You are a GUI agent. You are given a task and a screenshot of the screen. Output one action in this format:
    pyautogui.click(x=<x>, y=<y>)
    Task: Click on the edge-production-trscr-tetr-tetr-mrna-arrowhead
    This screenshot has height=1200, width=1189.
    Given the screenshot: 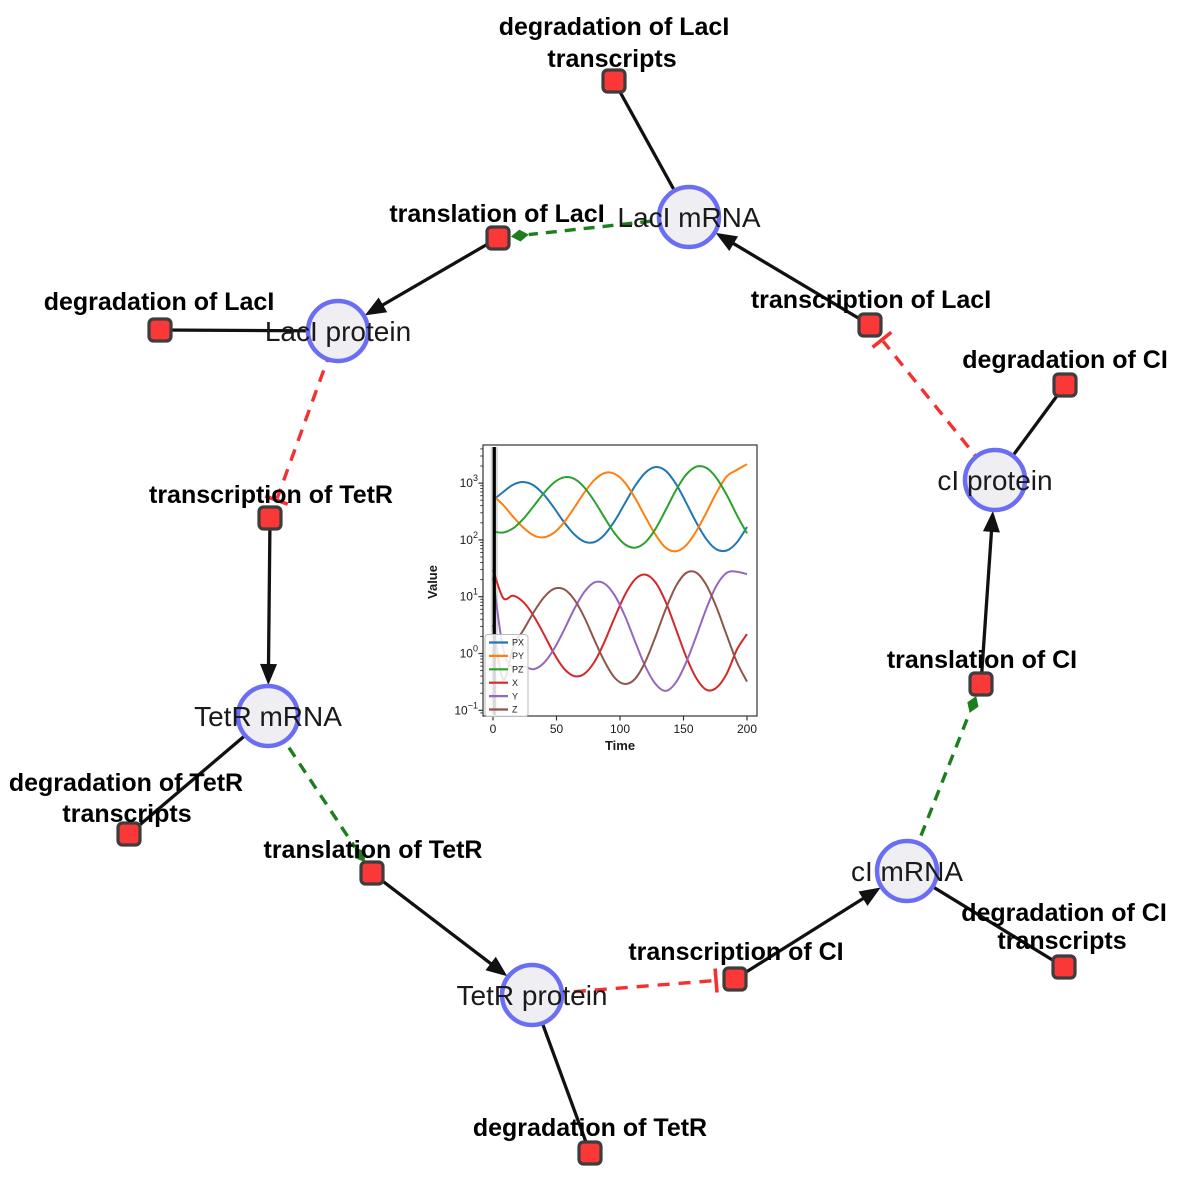 What is the action you would take?
    pyautogui.click(x=269, y=674)
    